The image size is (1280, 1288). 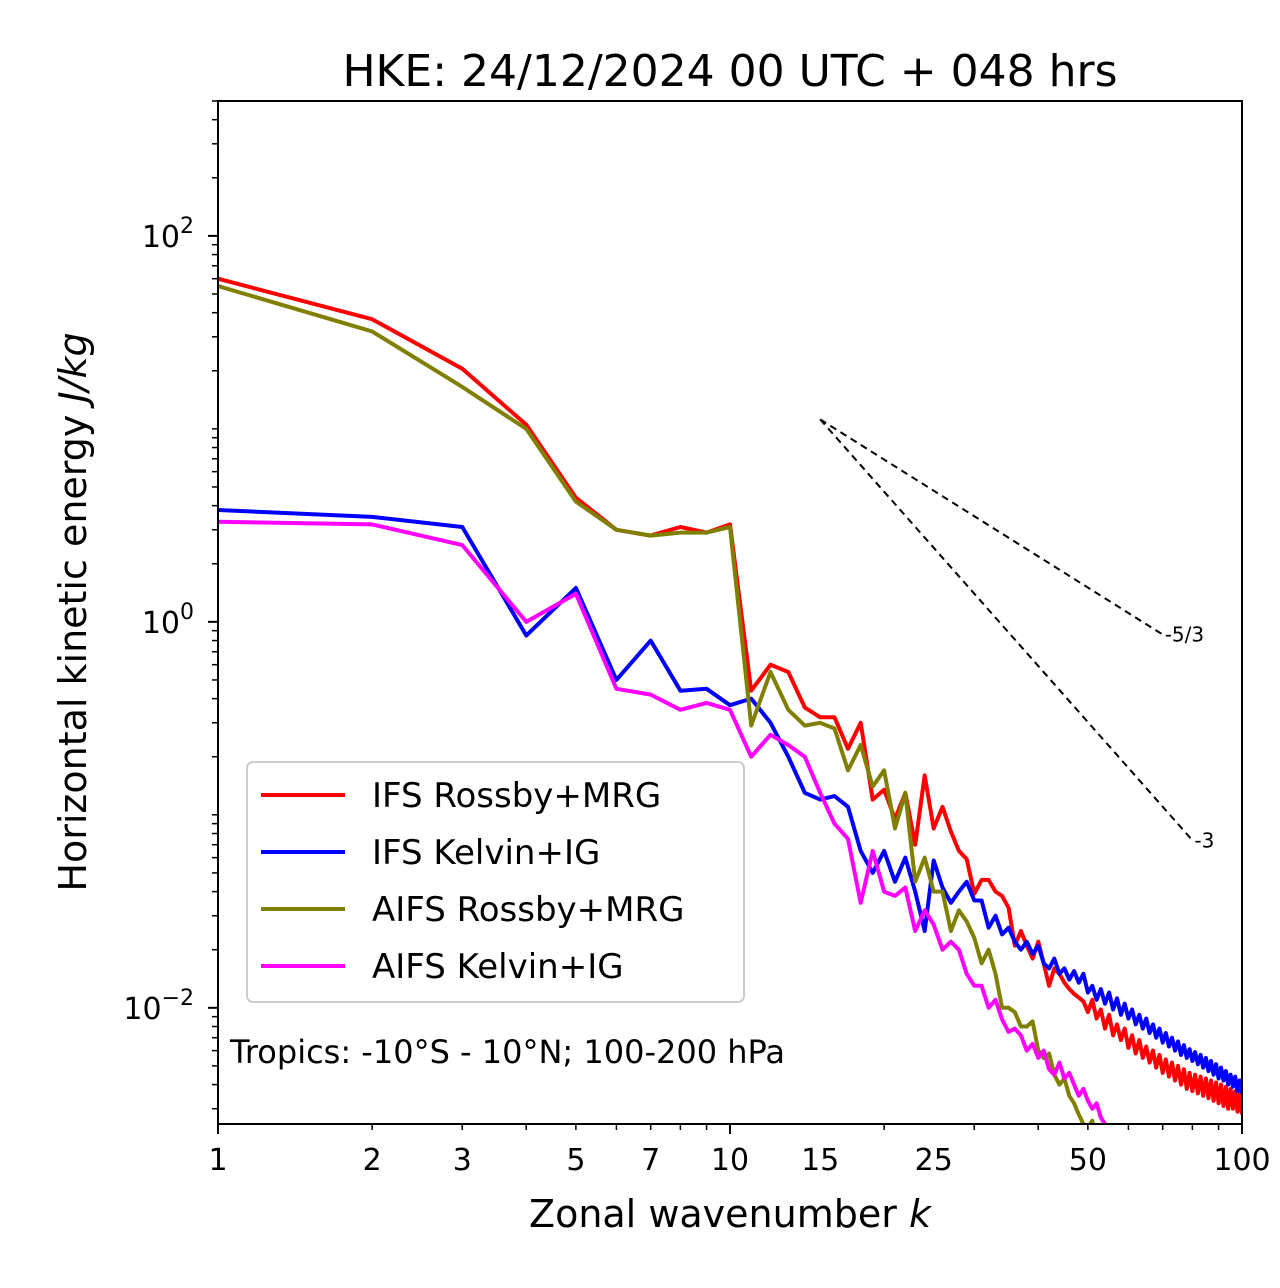 I want to click on x-tick-label: 25, so click(x=934, y=1160).